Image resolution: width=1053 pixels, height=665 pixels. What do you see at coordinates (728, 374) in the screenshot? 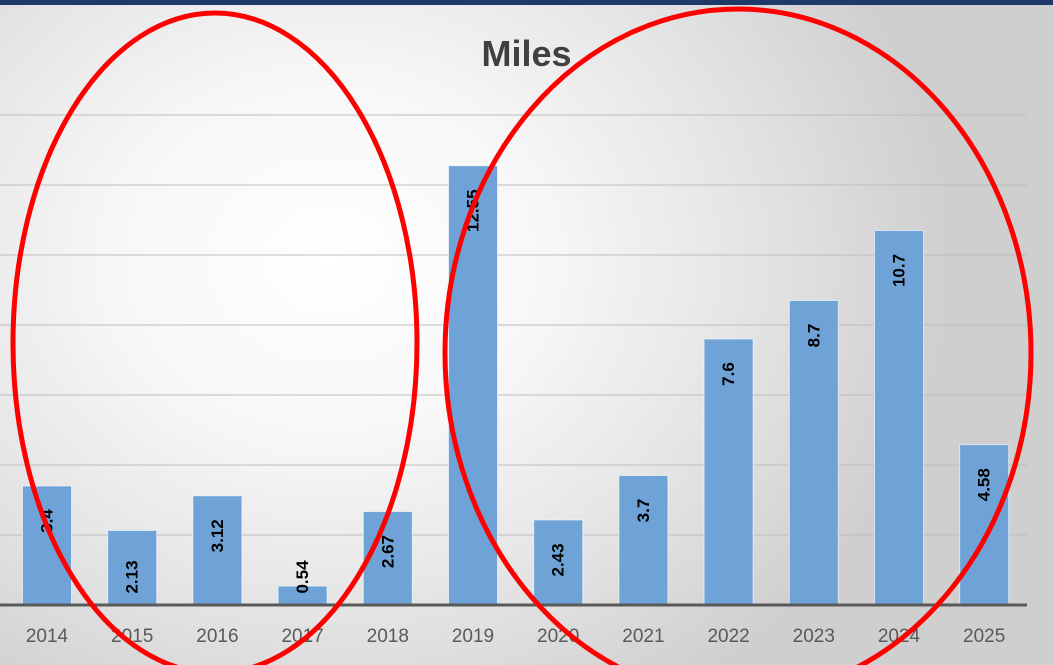
I see `data-label-2022: 7.6` at bounding box center [728, 374].